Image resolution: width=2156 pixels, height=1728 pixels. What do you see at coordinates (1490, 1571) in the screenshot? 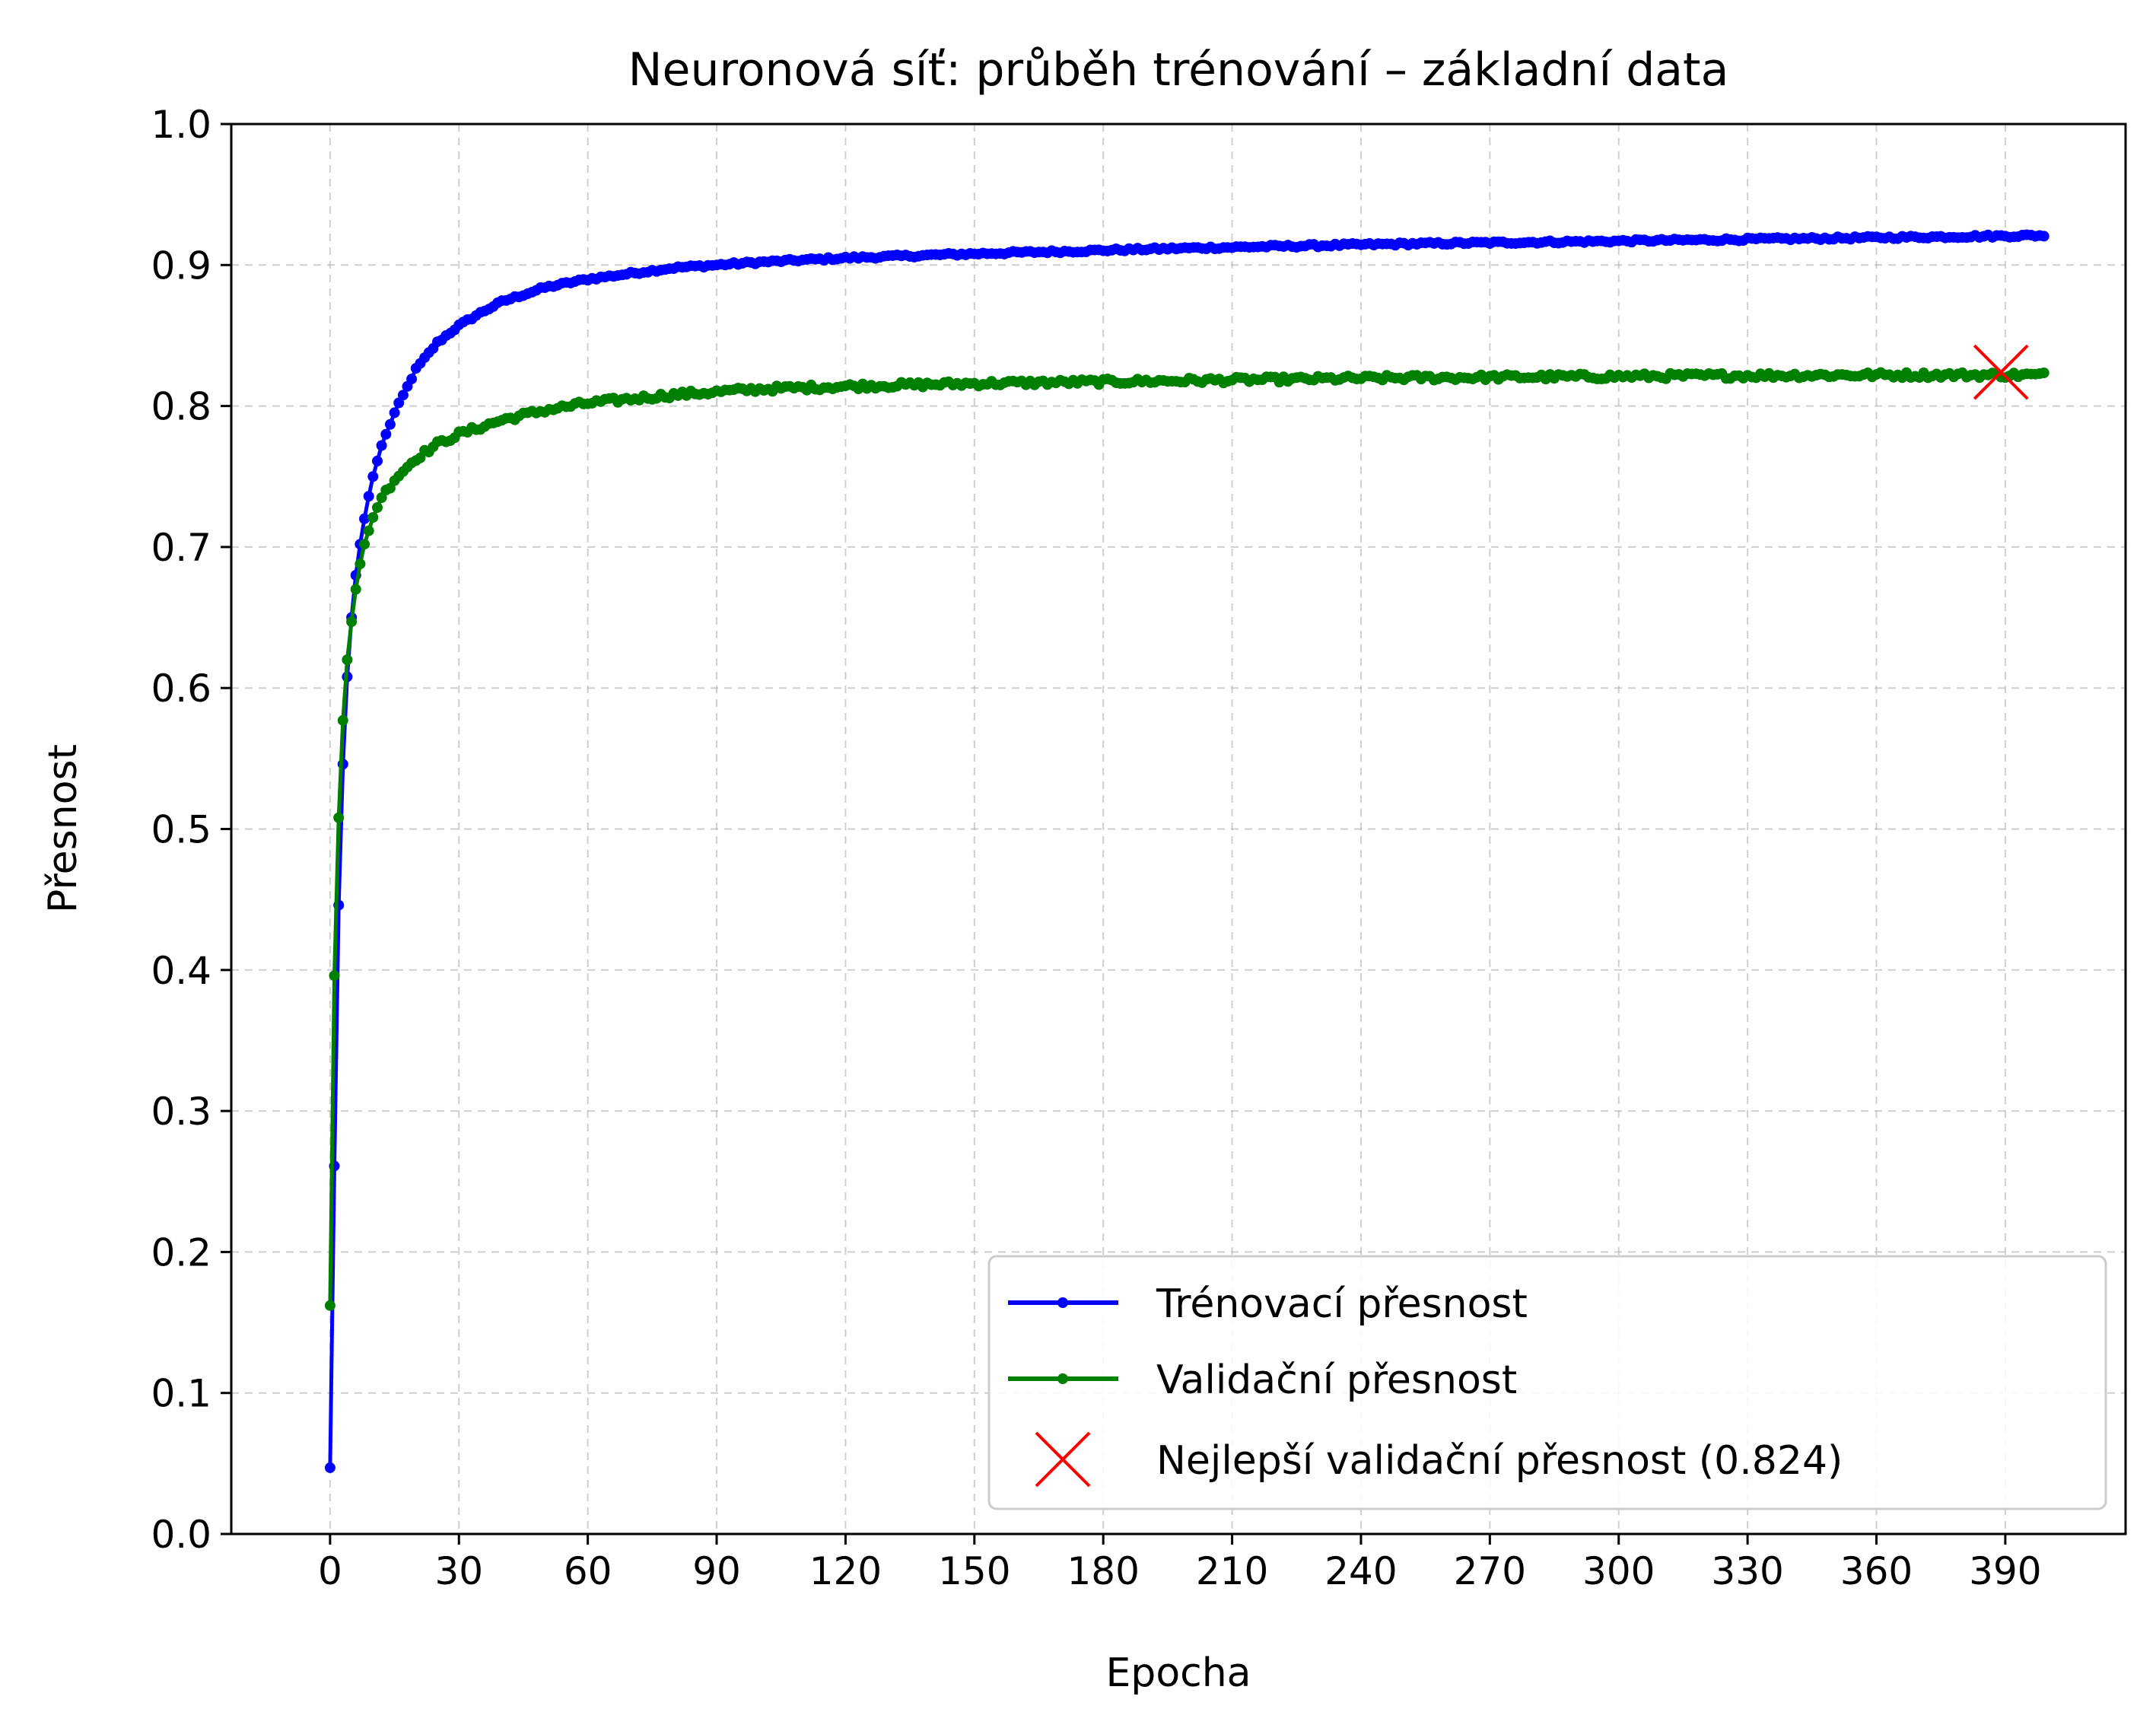
I see `x-tick-label: 270` at bounding box center [1490, 1571].